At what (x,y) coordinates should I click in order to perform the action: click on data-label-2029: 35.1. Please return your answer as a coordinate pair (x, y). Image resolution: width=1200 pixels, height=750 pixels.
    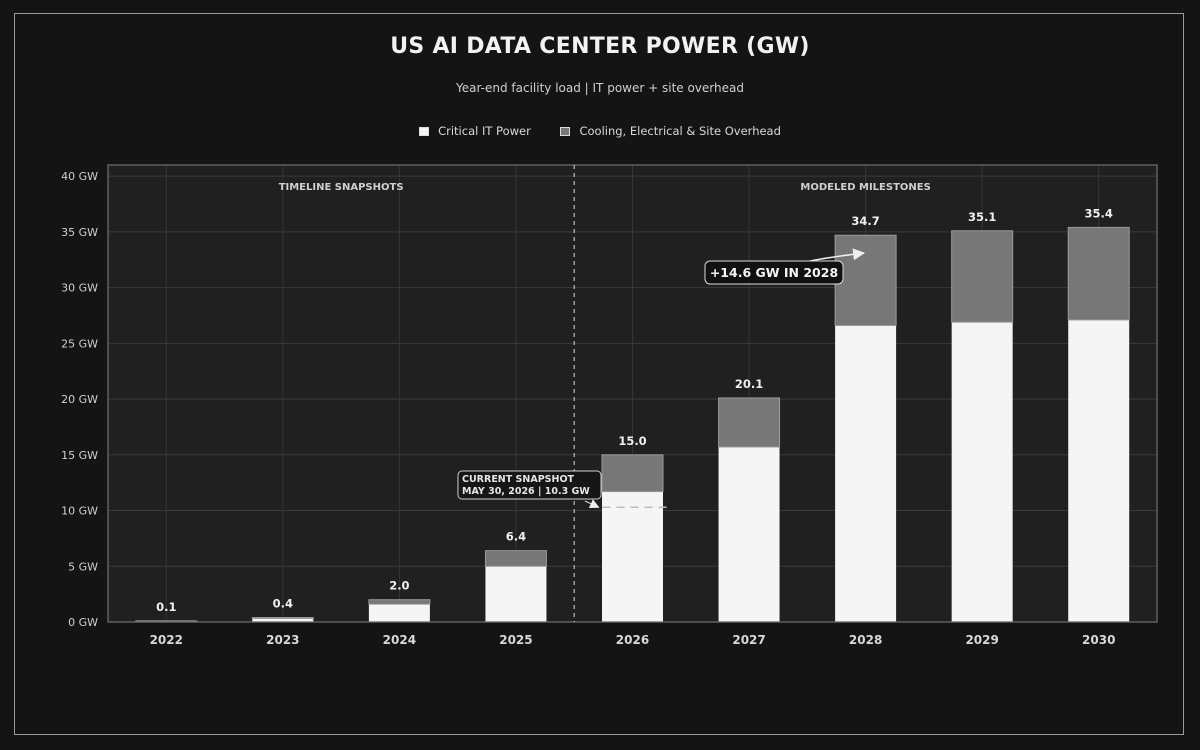
    Looking at the image, I should click on (982, 217).